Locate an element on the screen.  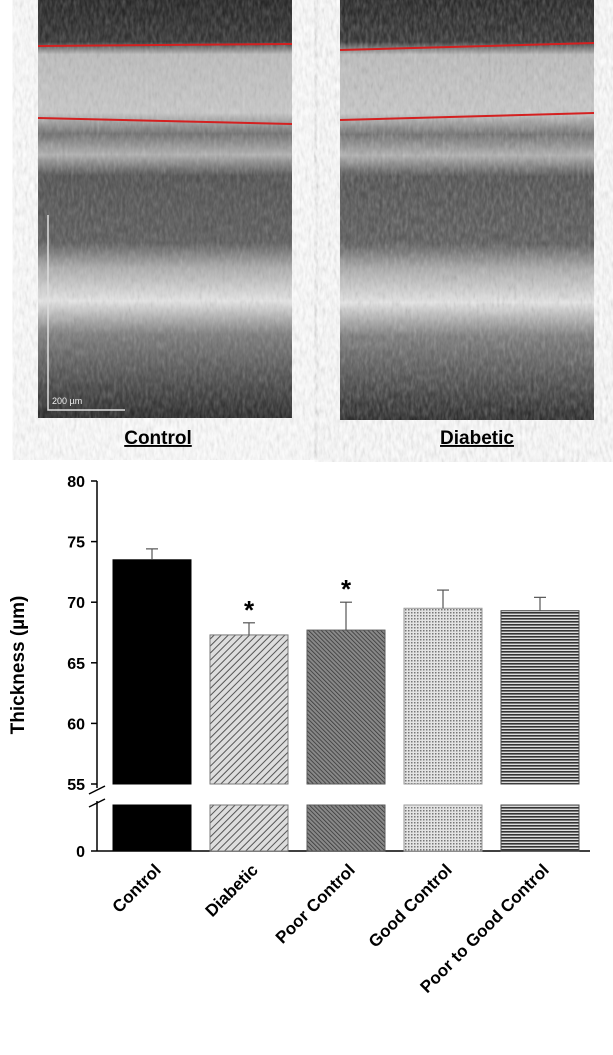
x-tick-label: Diabetic is located at coordinates (232, 890).